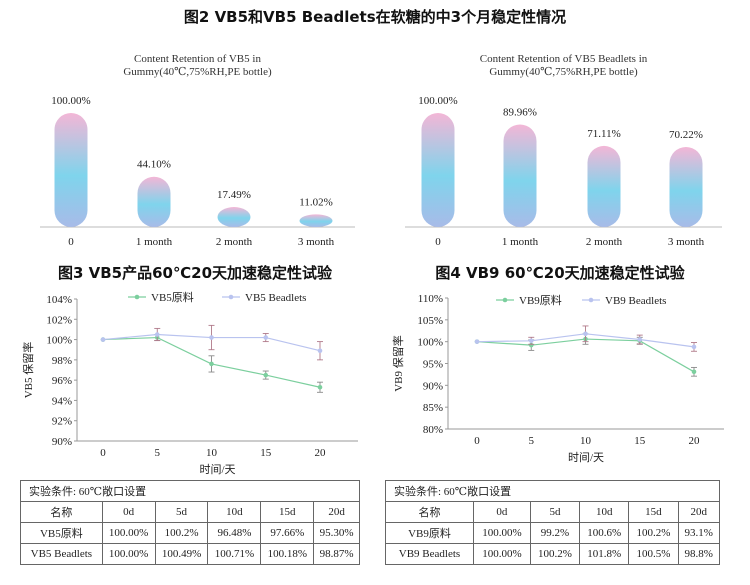 Image resolution: width=750 pixels, height=585 pixels. What do you see at coordinates (61, 554) in the screenshot?
I see `table-cell: VB5 Beadlets` at bounding box center [61, 554].